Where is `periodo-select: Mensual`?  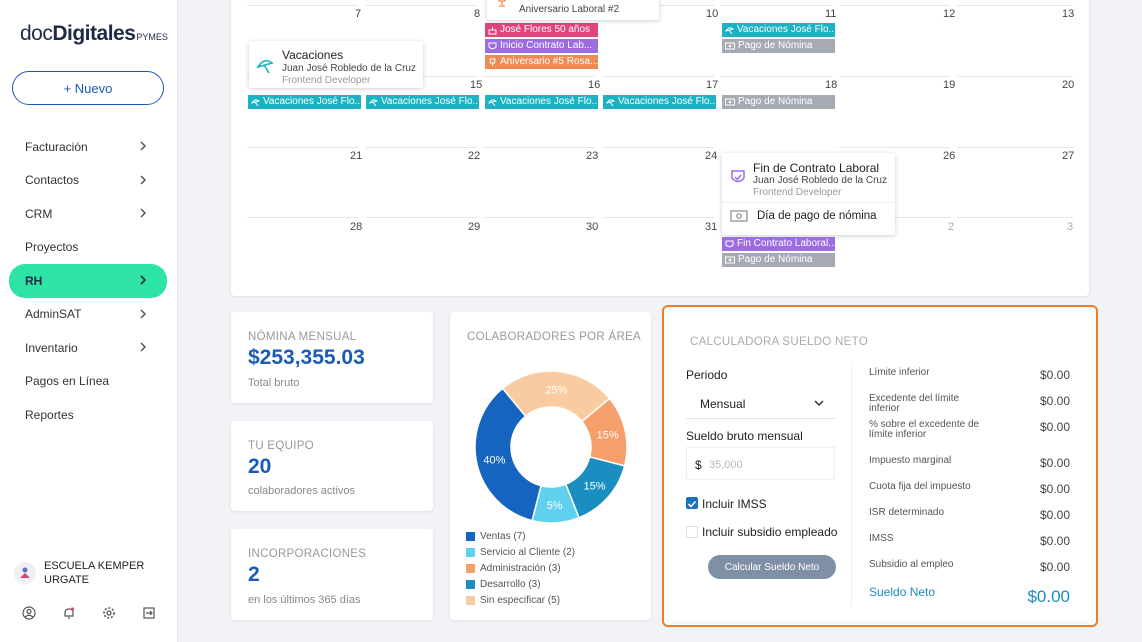 periodo-select: Mensual is located at coordinates (760, 403).